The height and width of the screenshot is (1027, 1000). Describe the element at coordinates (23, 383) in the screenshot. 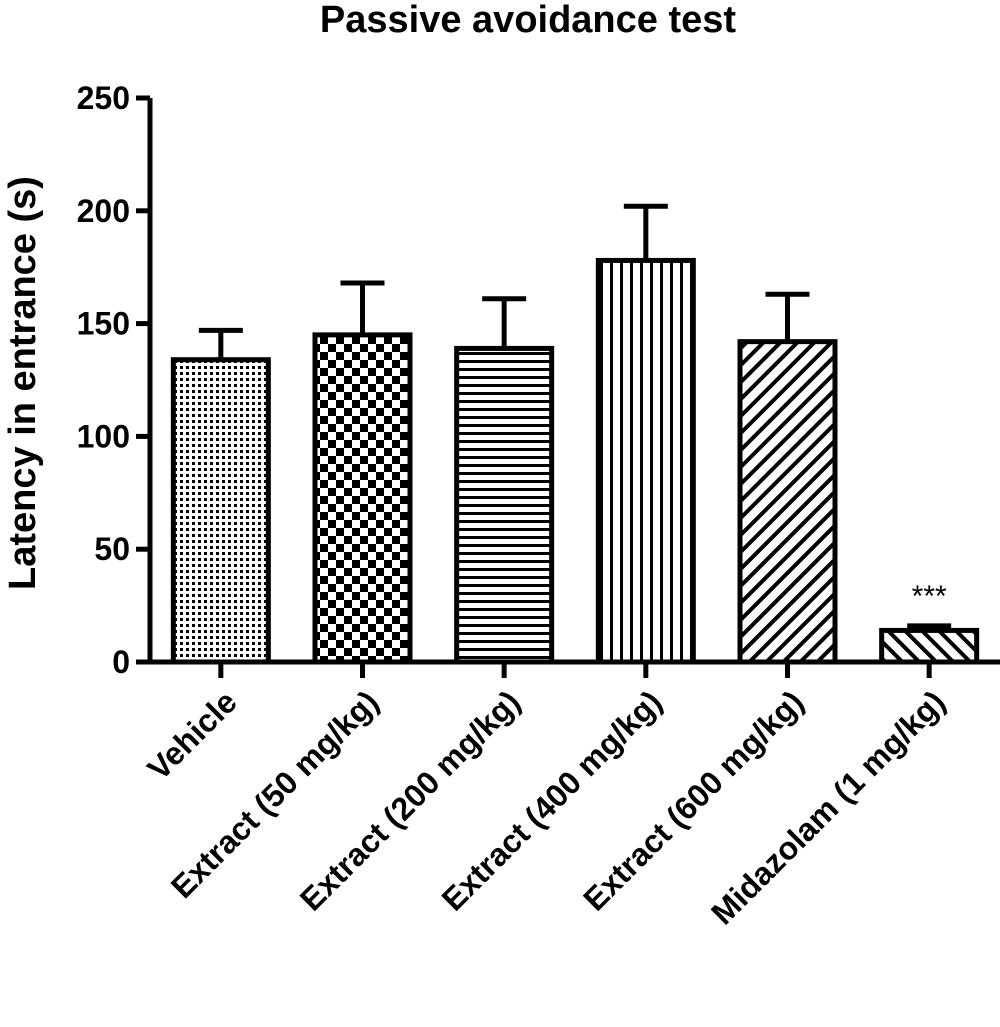

I see `y-axis-label: Latency in entrance (s)` at that location.